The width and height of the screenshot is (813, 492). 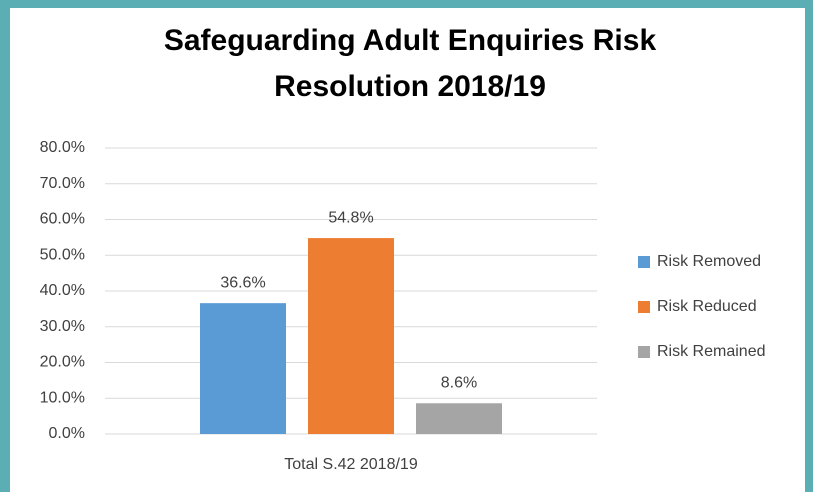 What do you see at coordinates (62, 397) in the screenshot?
I see `y-tick-label: 10.0%` at bounding box center [62, 397].